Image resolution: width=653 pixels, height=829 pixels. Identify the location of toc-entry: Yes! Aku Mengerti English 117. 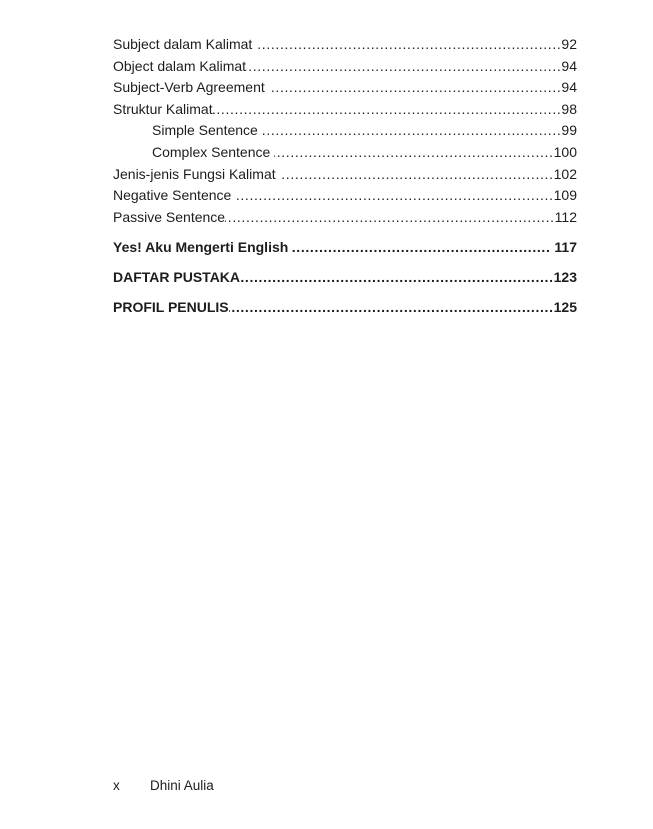
(345, 248).